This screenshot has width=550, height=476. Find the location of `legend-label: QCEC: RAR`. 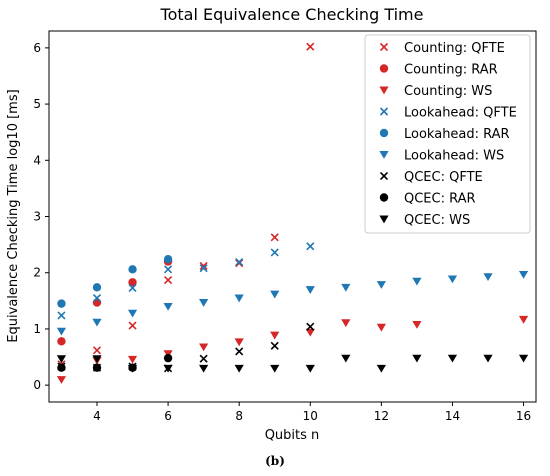

legend-label: QCEC: RAR is located at coordinates (440, 199).